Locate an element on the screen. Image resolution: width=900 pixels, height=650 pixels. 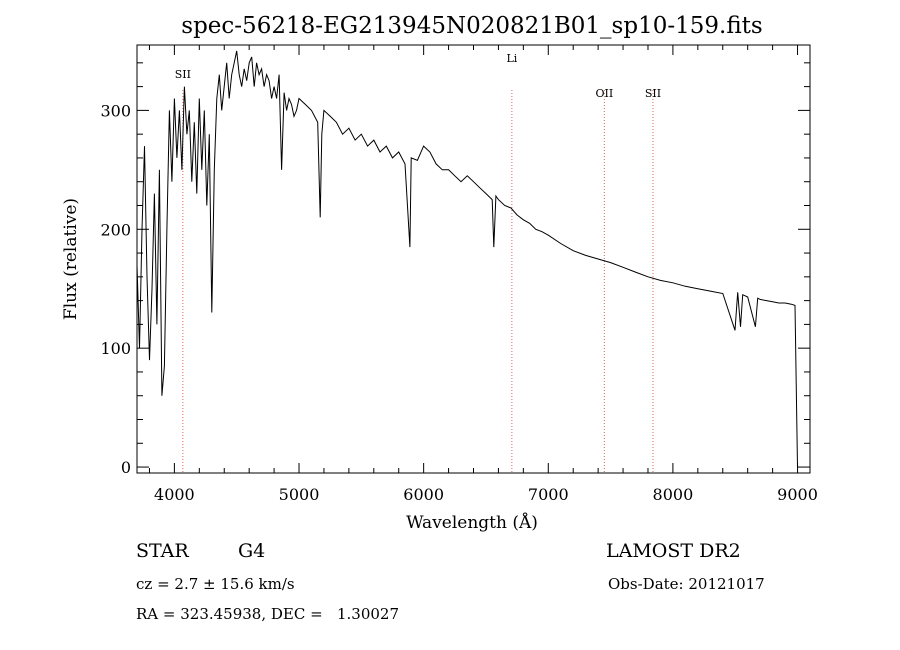
object-class: STAR is located at coordinates (162, 551).